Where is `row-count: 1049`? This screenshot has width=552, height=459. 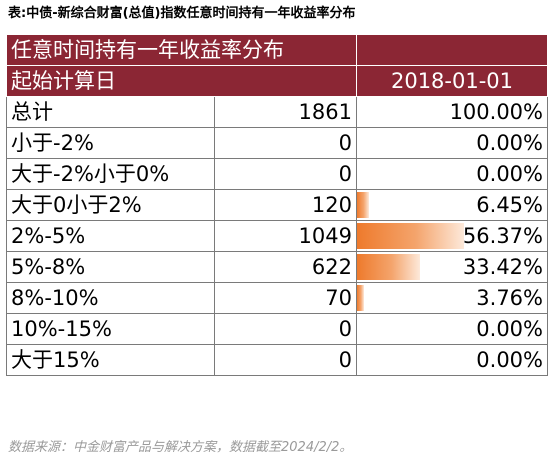 row-count: 1049 is located at coordinates (325, 235).